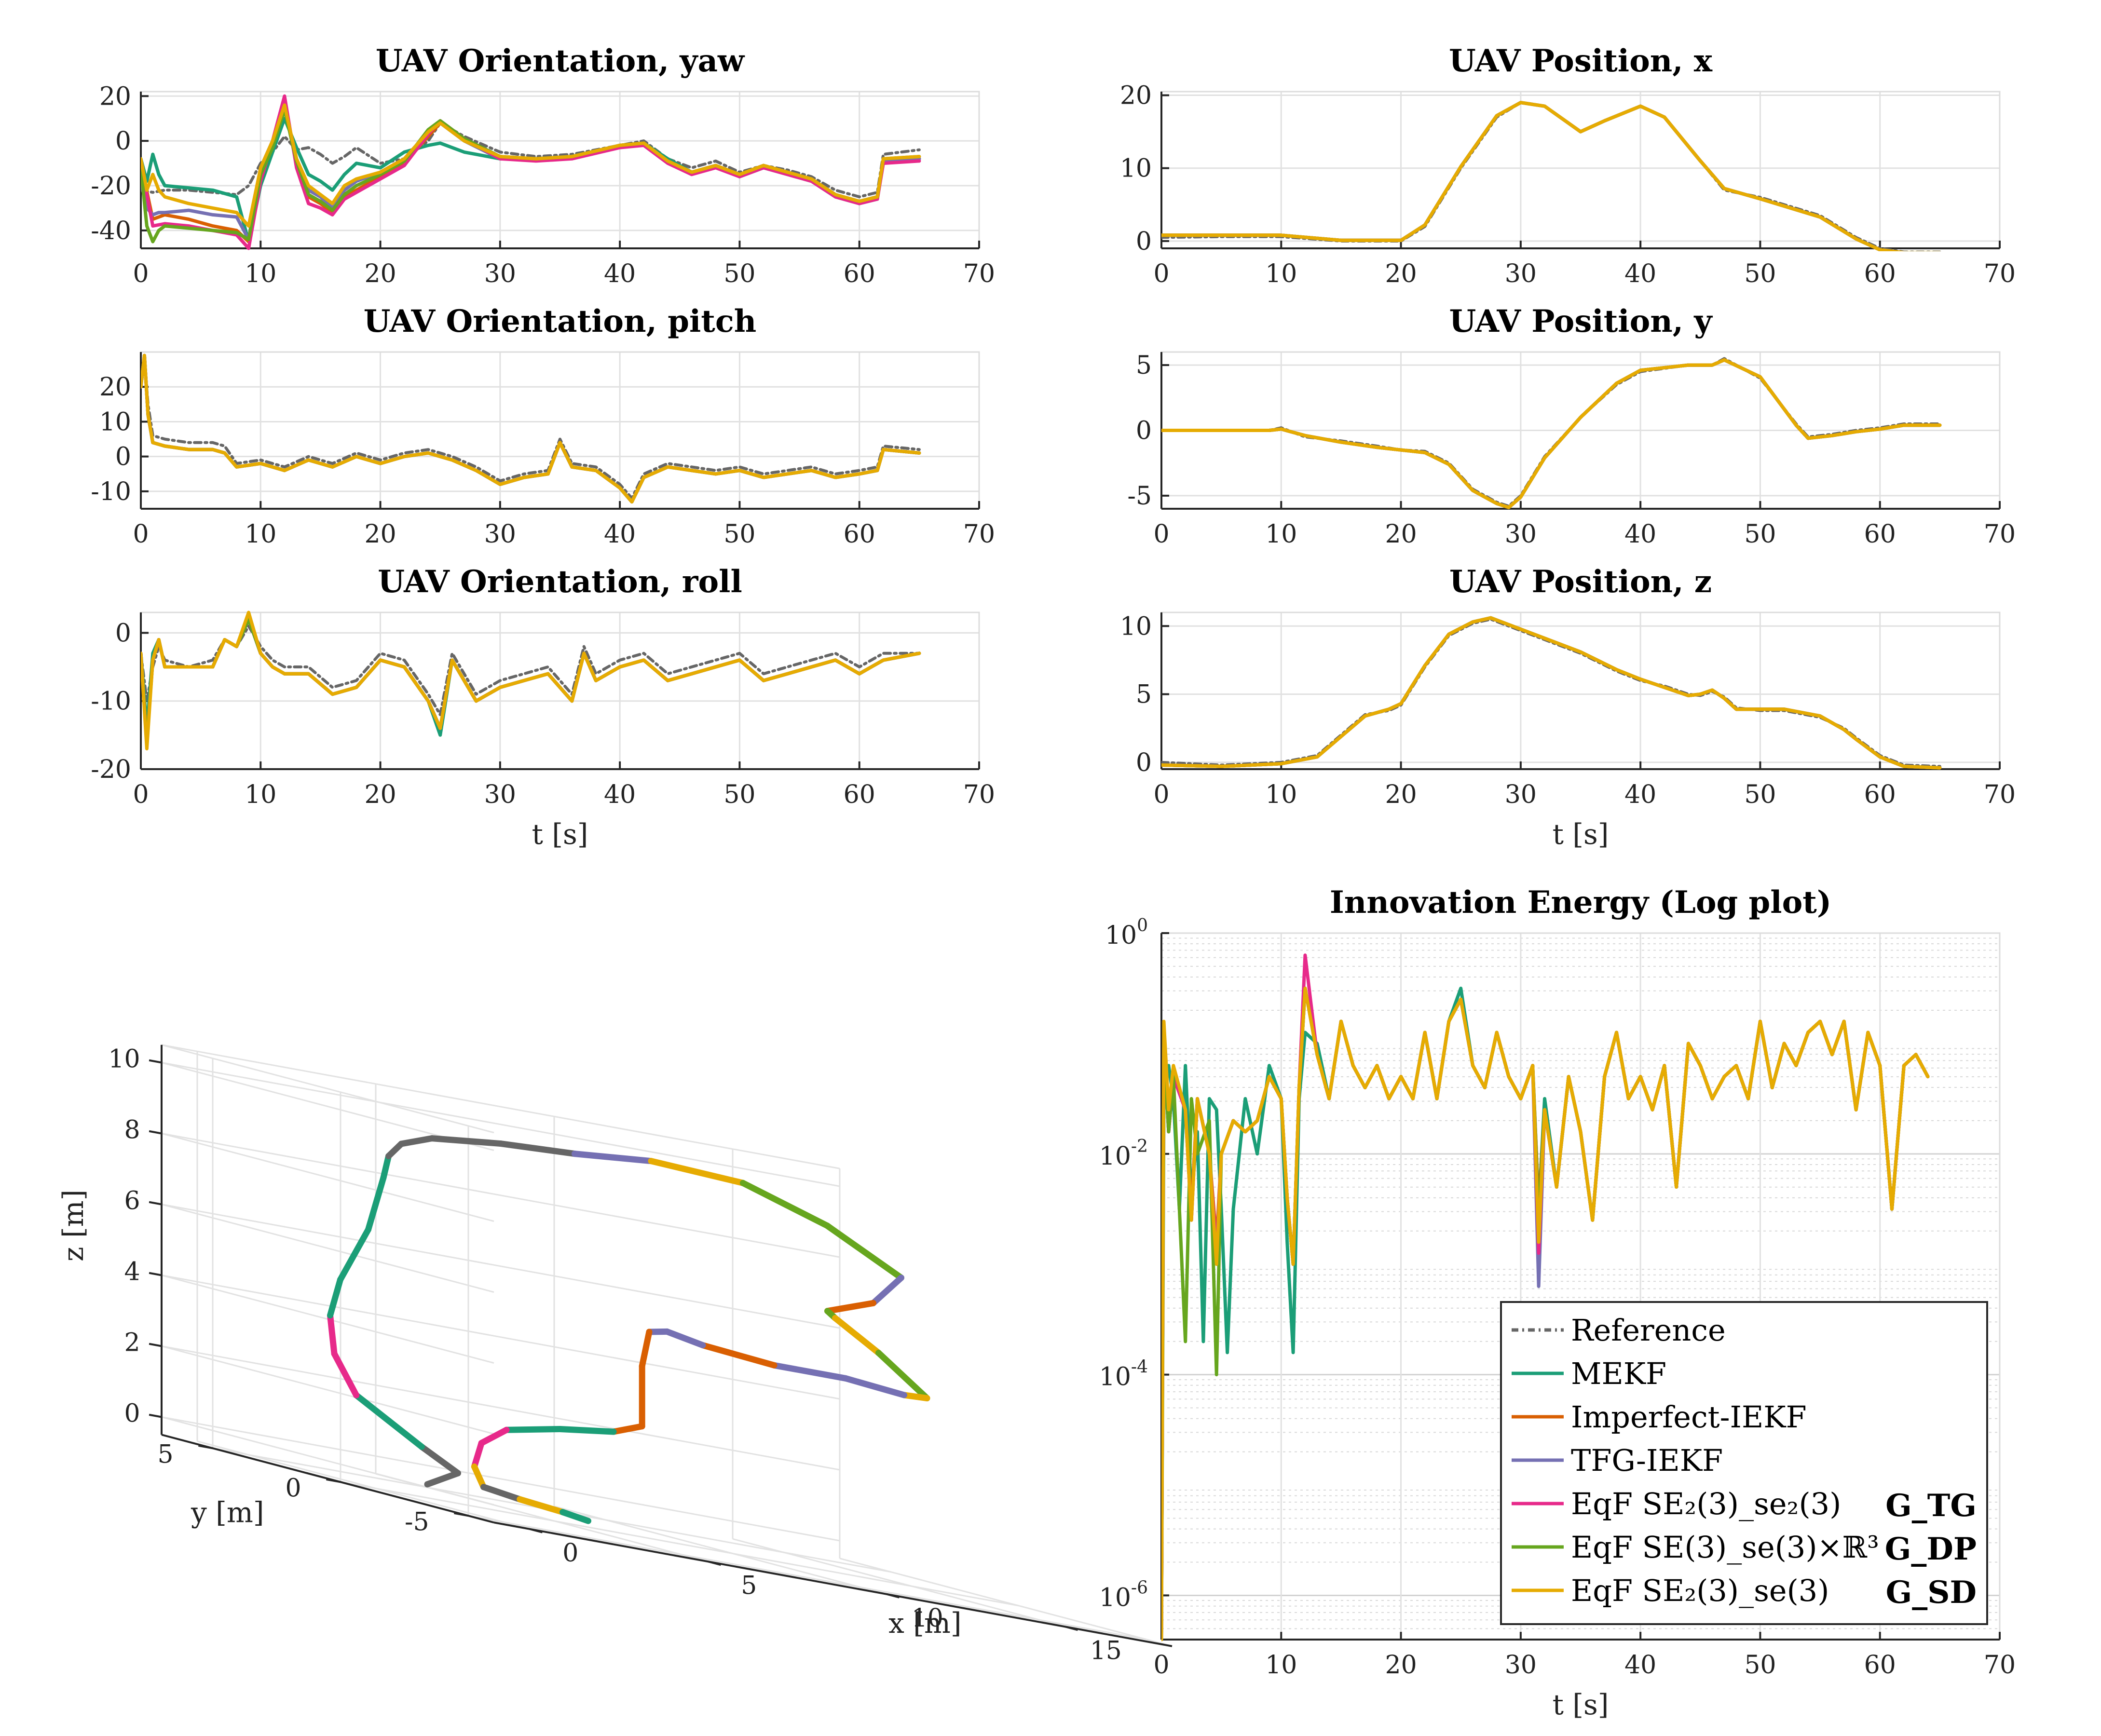 The height and width of the screenshot is (1736, 2101). I want to click on y-tick-mark, so click(462, 1514).